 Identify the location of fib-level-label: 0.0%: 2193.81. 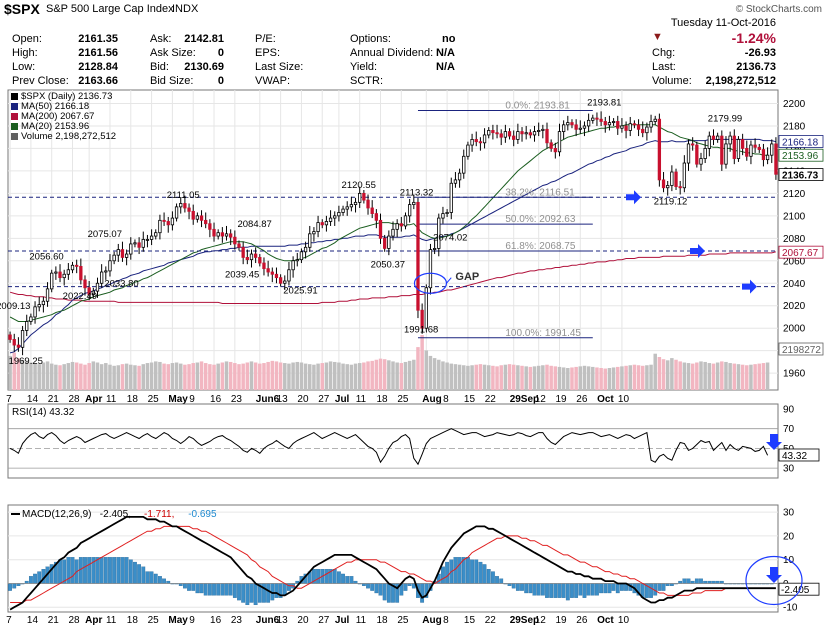
(537, 105).